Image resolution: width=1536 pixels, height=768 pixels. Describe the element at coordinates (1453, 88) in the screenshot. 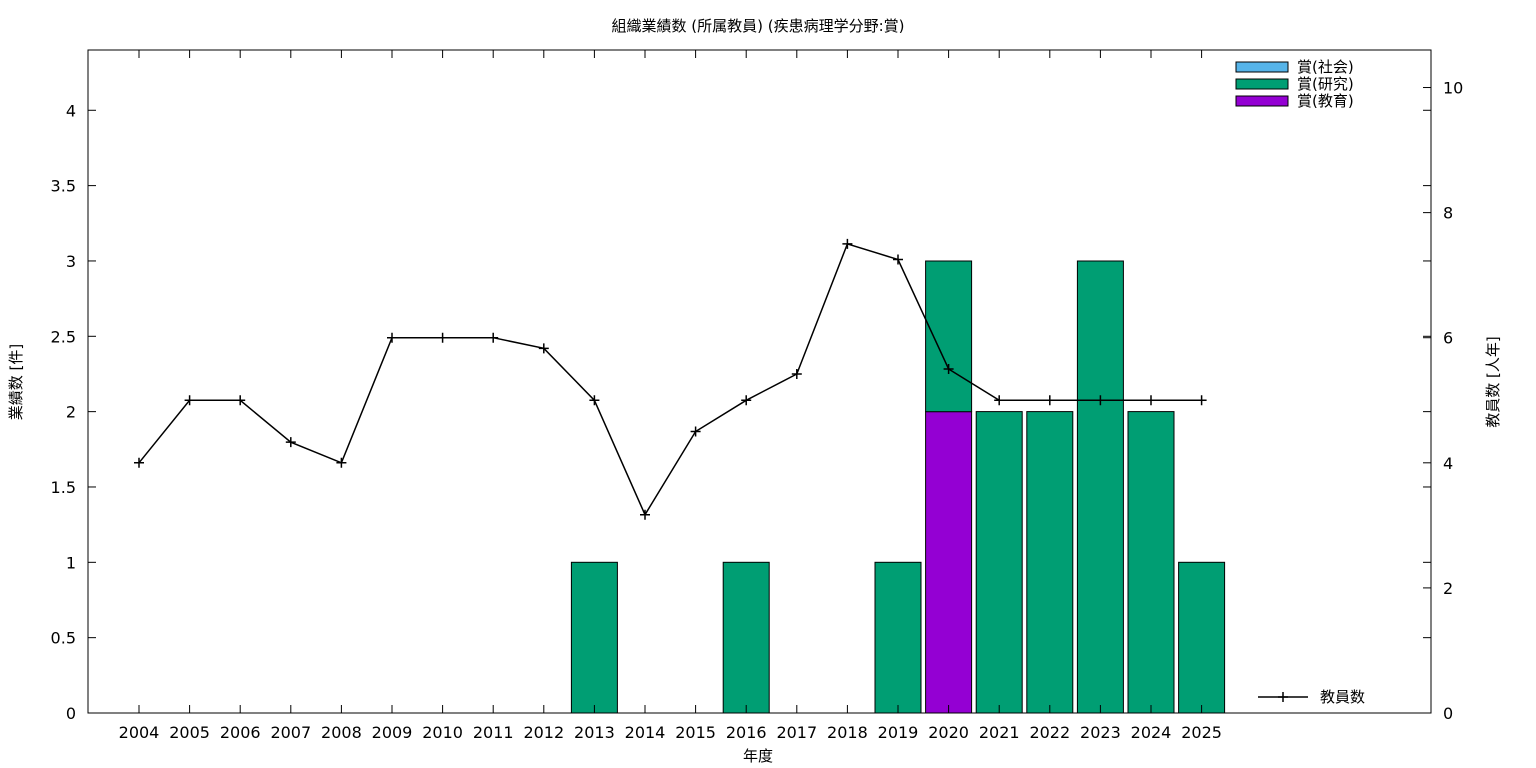

I see `y2-tick-label: 10` at that location.